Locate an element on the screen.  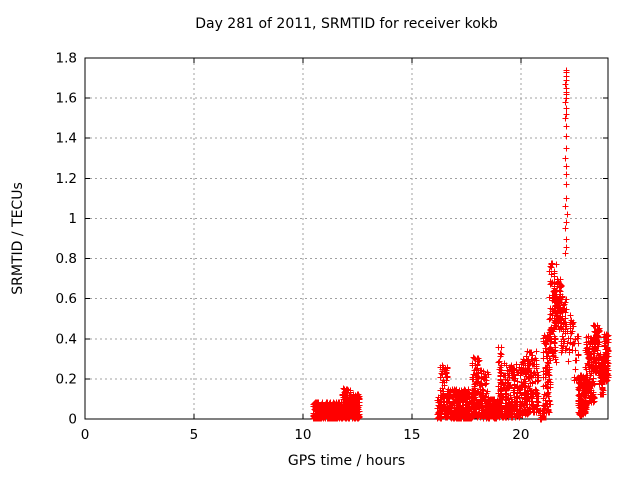
y-tick-label: 1.2 is located at coordinates (66, 179).